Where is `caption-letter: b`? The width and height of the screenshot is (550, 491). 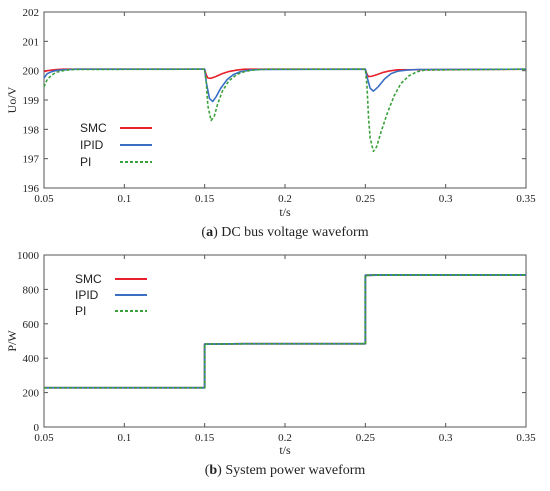 caption-letter: b is located at coordinates (213, 470).